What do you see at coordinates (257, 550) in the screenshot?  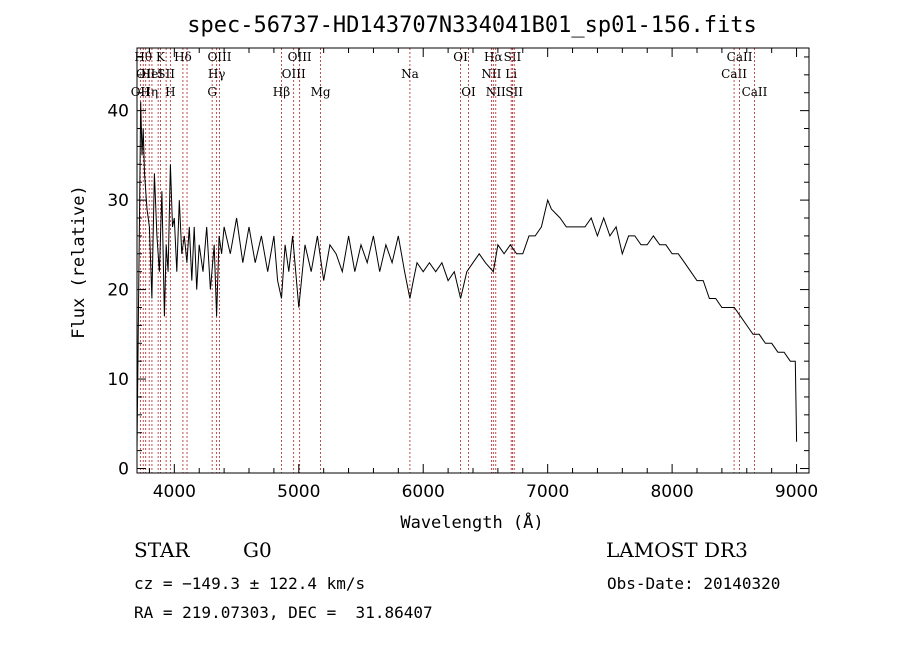 I see `object-subclass: G0` at bounding box center [257, 550].